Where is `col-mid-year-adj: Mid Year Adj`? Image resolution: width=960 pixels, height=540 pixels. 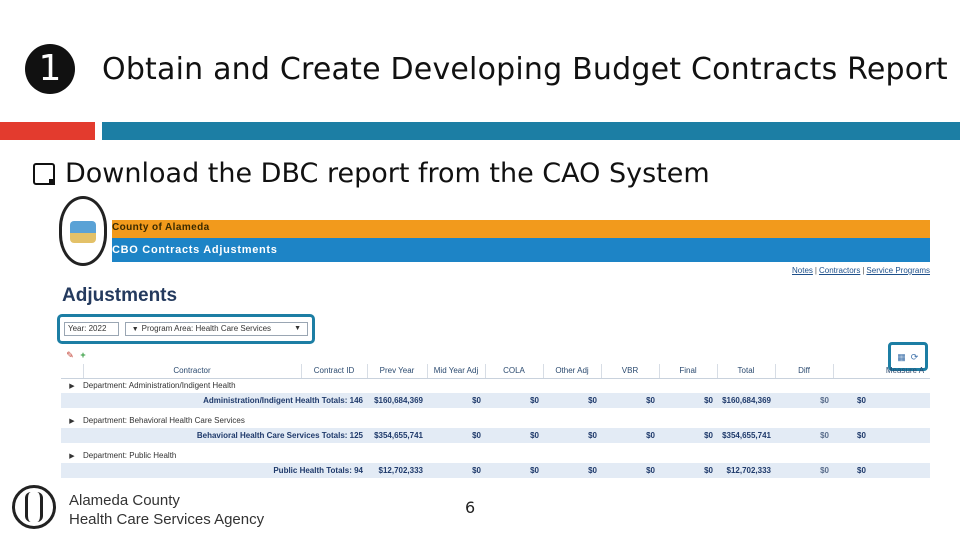
col-mid-year-adj: Mid Year Adj is located at coordinates (456, 371).